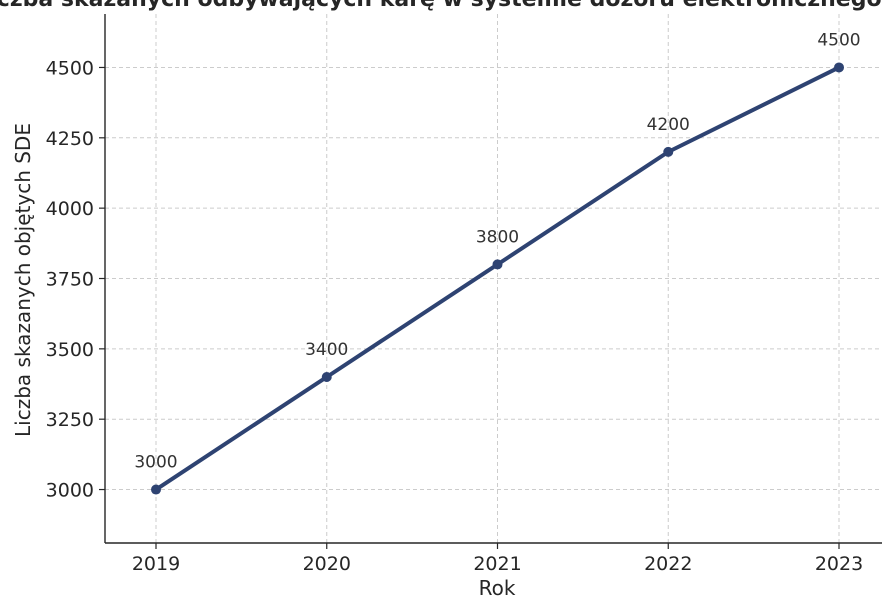 The image size is (882, 597). Describe the element at coordinates (327, 564) in the screenshot. I see `x-tick-label: 2020` at that location.